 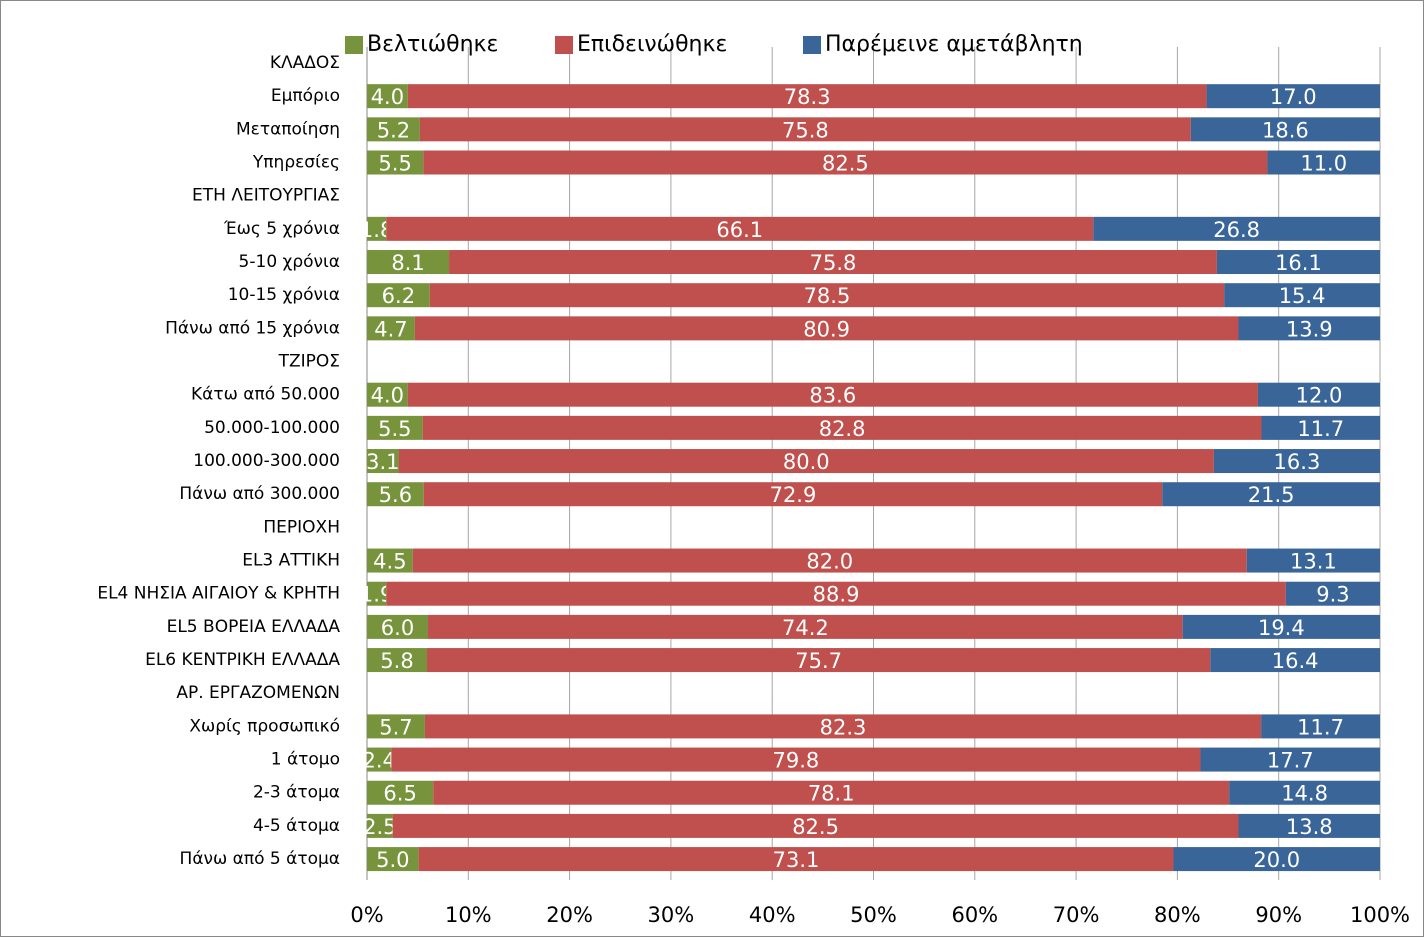 I want to click on value-label: 16.1, so click(x=1298, y=263).